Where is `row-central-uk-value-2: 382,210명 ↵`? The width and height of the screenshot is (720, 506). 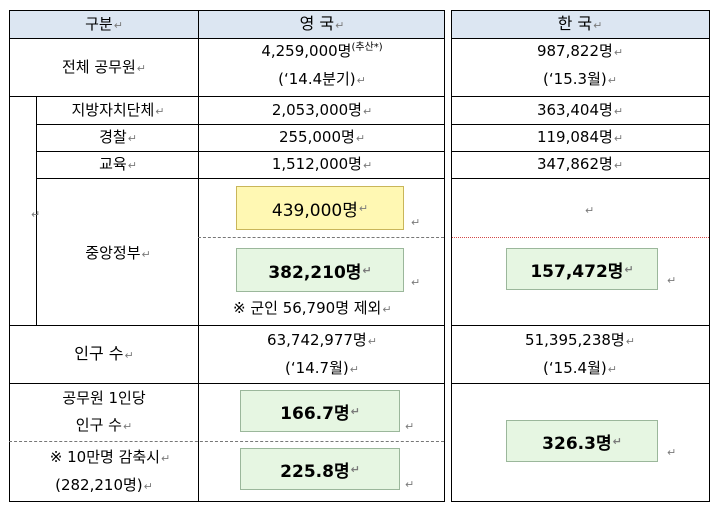 row-central-uk-value-2: 382,210명 ↵ is located at coordinates (320, 270).